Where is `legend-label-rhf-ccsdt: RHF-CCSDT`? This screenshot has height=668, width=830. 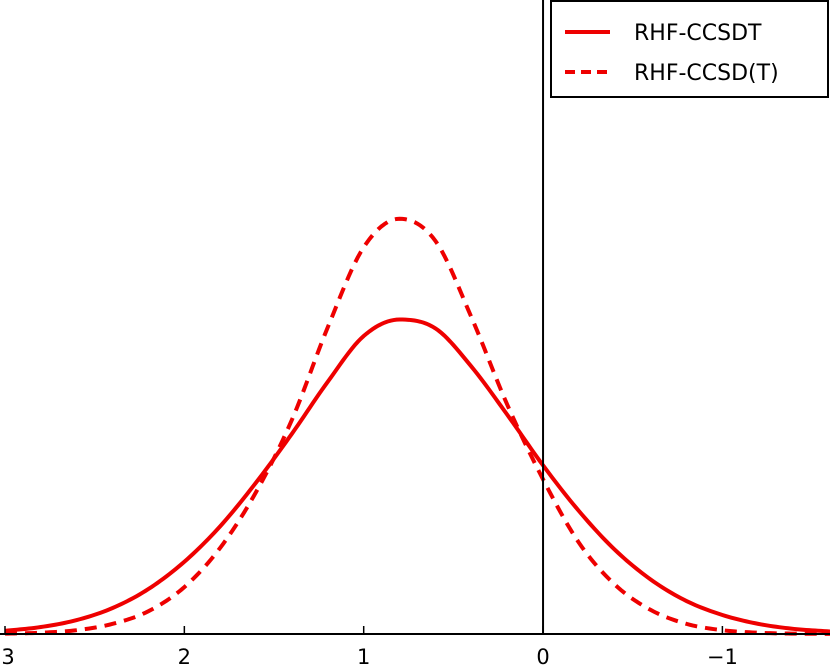 legend-label-rhf-ccsdt: RHF-CCSDT is located at coordinates (698, 33).